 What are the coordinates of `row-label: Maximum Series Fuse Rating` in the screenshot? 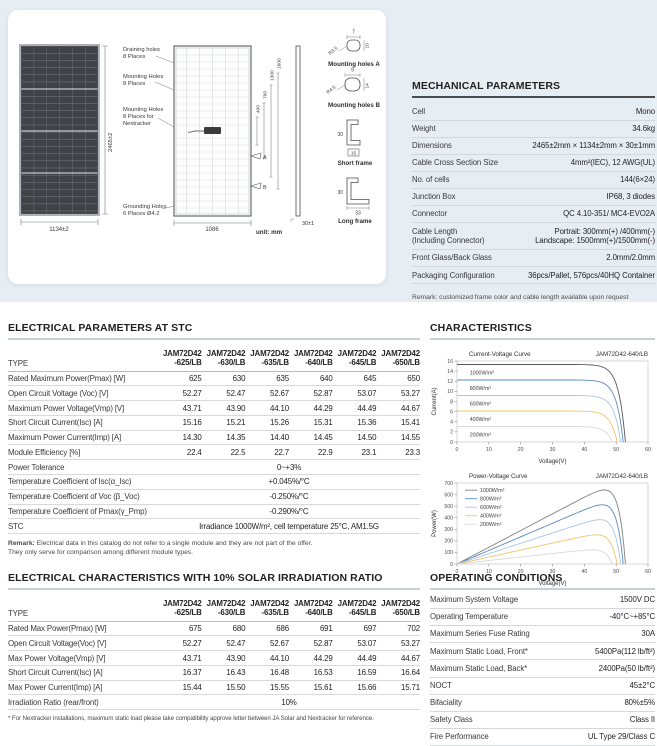 It's located at (480, 634).